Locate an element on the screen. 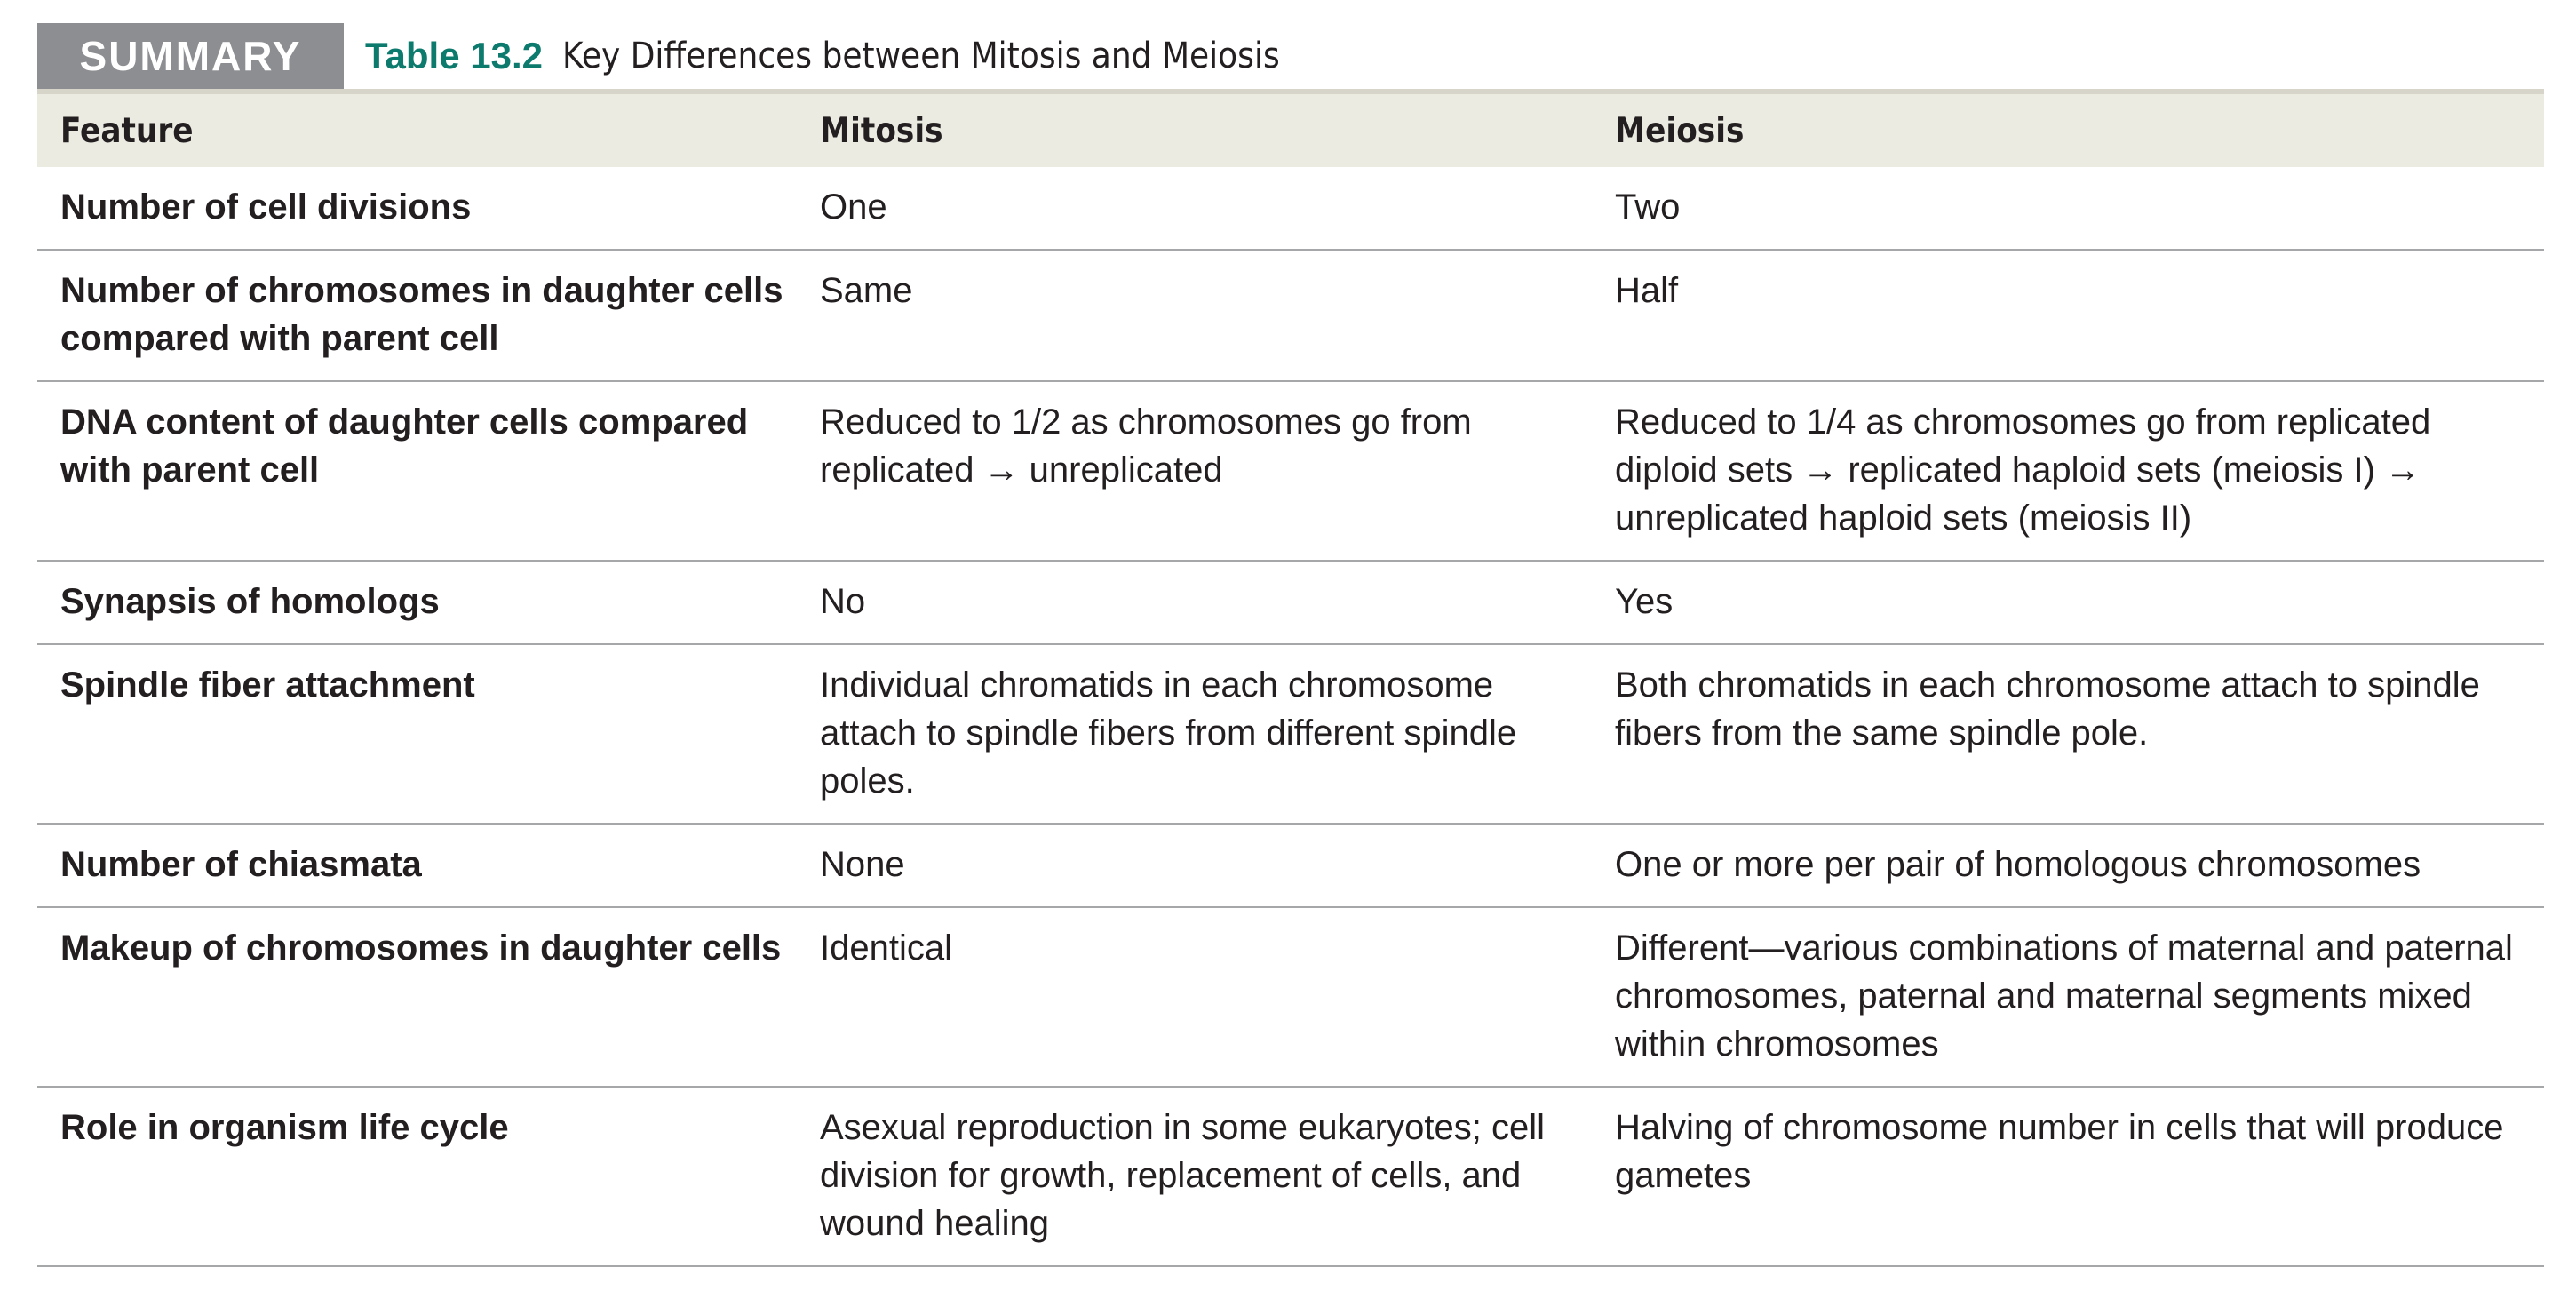 The width and height of the screenshot is (2576, 1315). column-header-mitosis: Mitosis is located at coordinates (881, 130).